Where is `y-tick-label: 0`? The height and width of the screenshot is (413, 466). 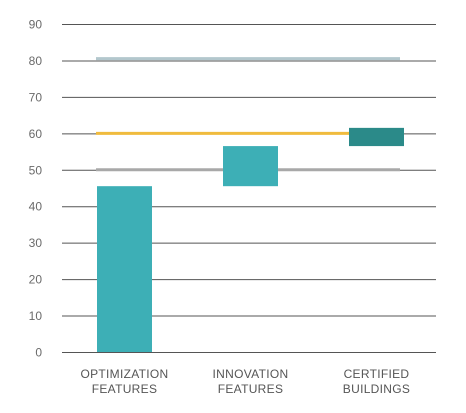 y-tick-label: 0 is located at coordinates (38, 353).